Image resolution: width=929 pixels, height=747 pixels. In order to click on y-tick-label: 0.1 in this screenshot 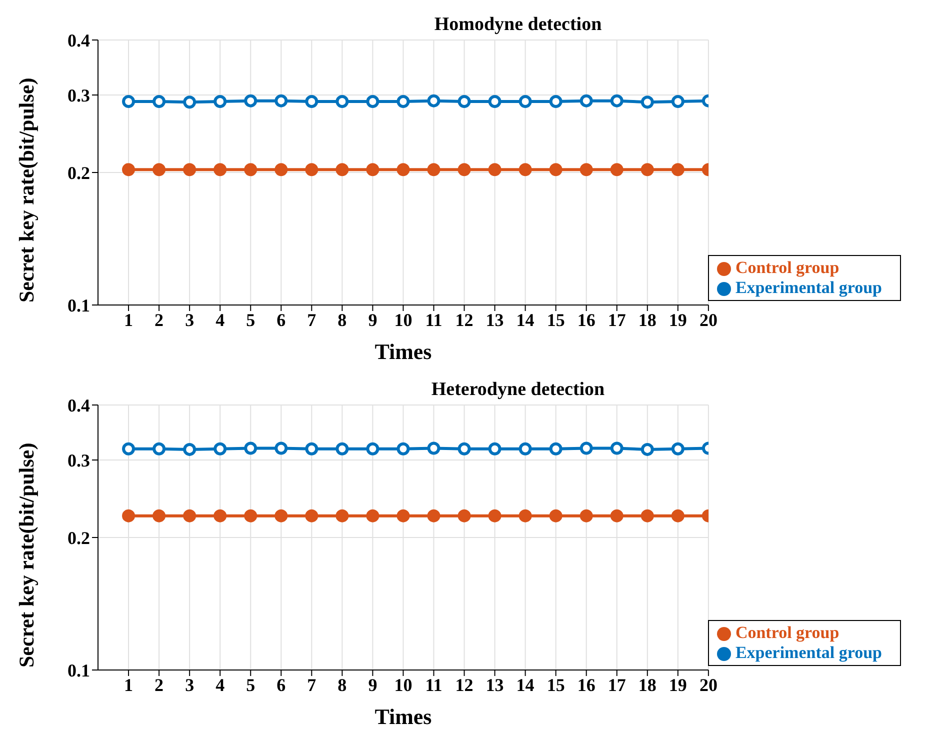, I will do `click(79, 305)`.